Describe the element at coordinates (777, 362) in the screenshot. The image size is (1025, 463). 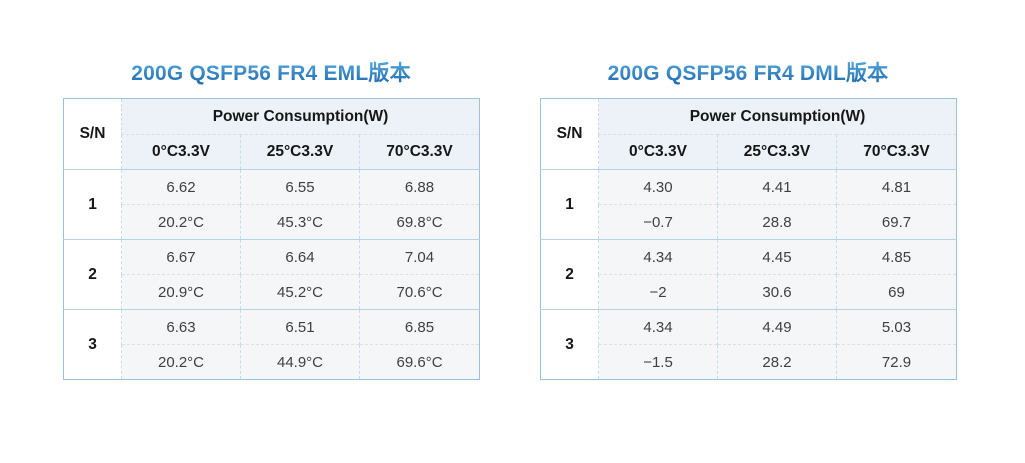
I see `temp-value-cell: 28.2` at that location.